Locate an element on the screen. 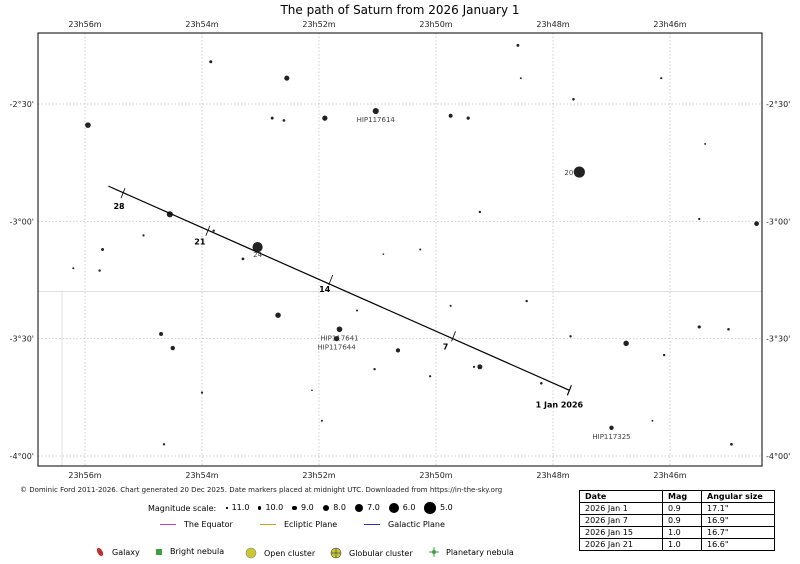 Image resolution: width=800 pixels, height=564 pixels. date-table-header: Date Mag Angular size is located at coordinates (677, 496).